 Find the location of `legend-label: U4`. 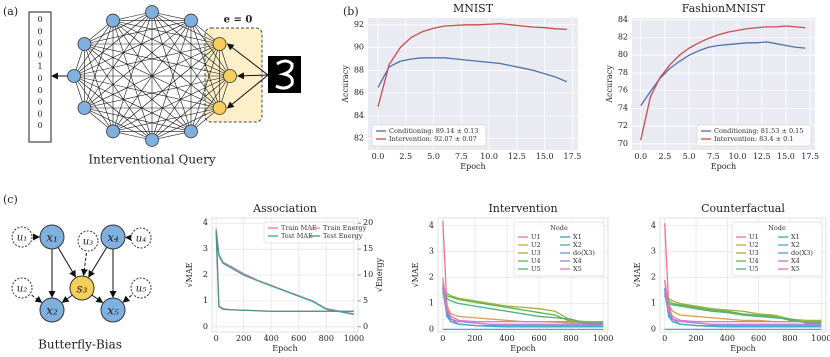

legend-label: U4 is located at coordinates (536, 261).